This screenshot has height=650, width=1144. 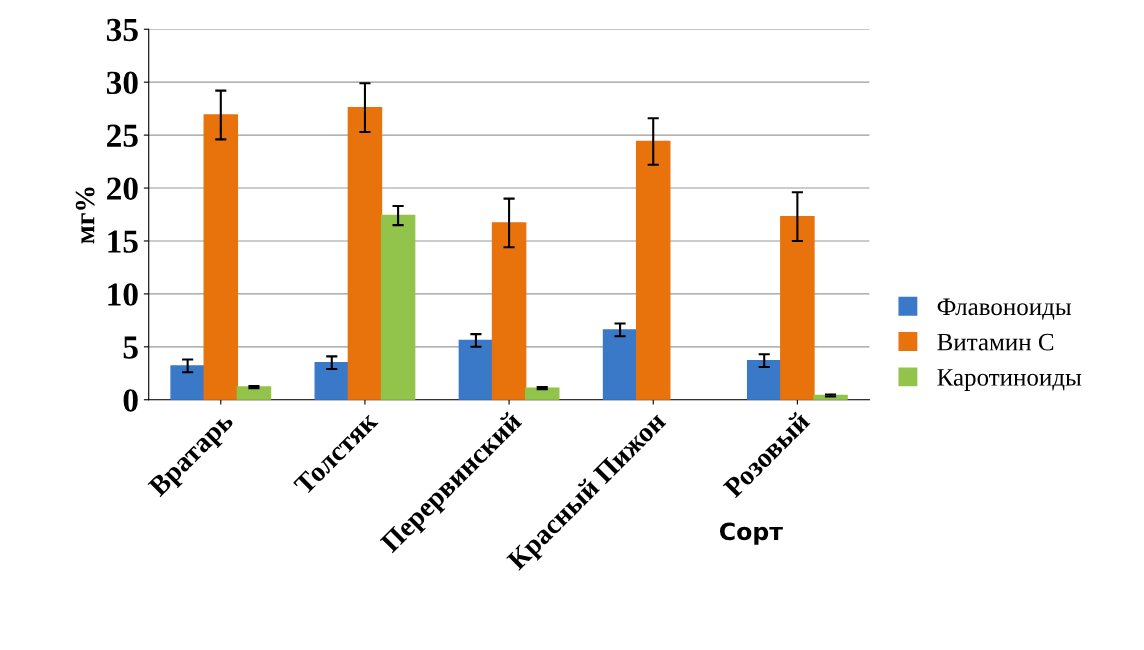 I want to click on legend-label: Флавоноиды, so click(x=1004, y=309).